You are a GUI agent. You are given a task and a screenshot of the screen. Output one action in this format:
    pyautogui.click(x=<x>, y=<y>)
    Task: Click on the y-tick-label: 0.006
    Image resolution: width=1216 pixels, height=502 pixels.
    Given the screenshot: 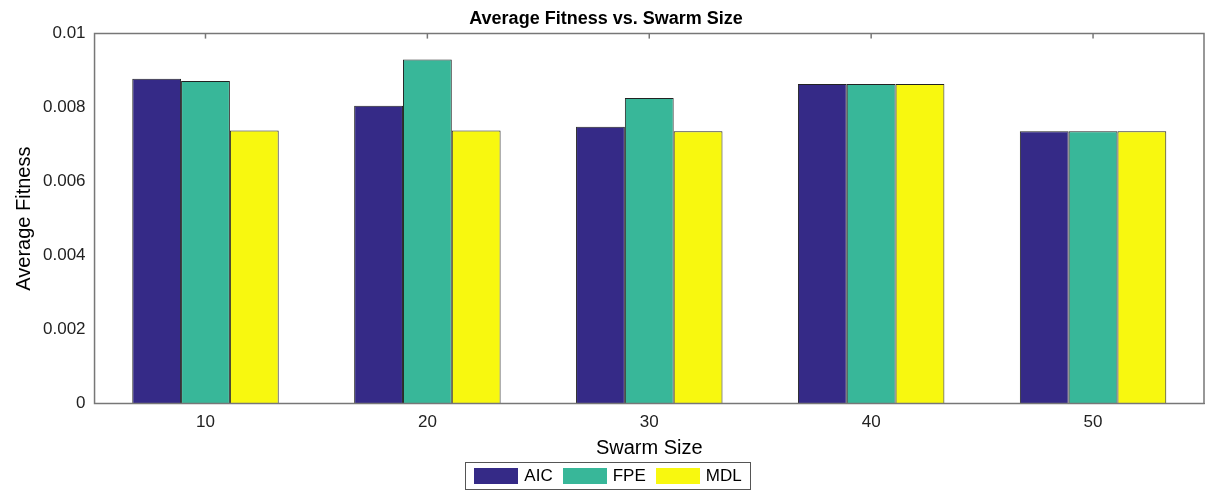 What is the action you would take?
    pyautogui.click(x=64, y=181)
    